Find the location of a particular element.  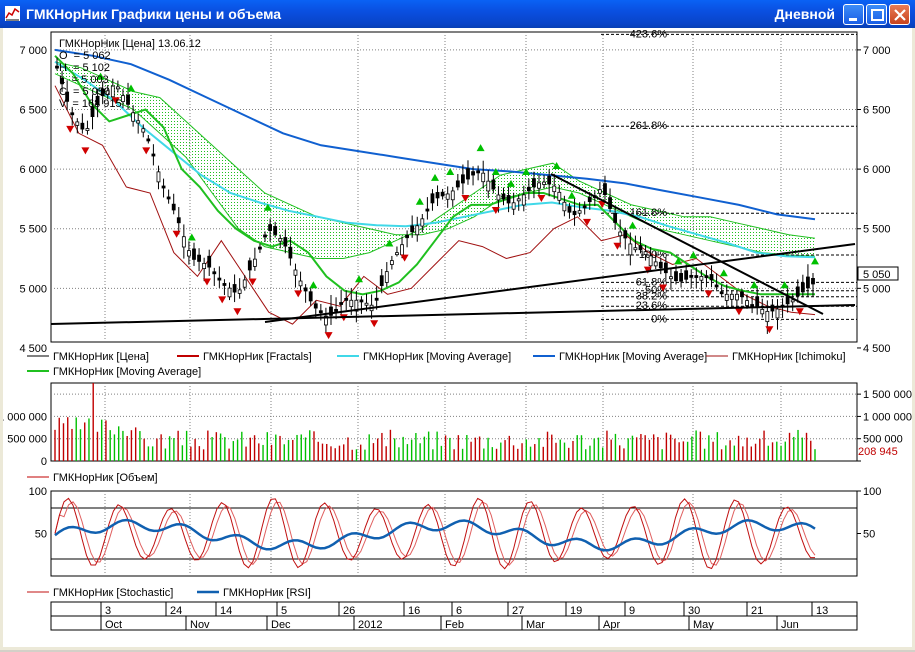

oscillator-axis: 50 50 100 100 is located at coordinates (455, 513).